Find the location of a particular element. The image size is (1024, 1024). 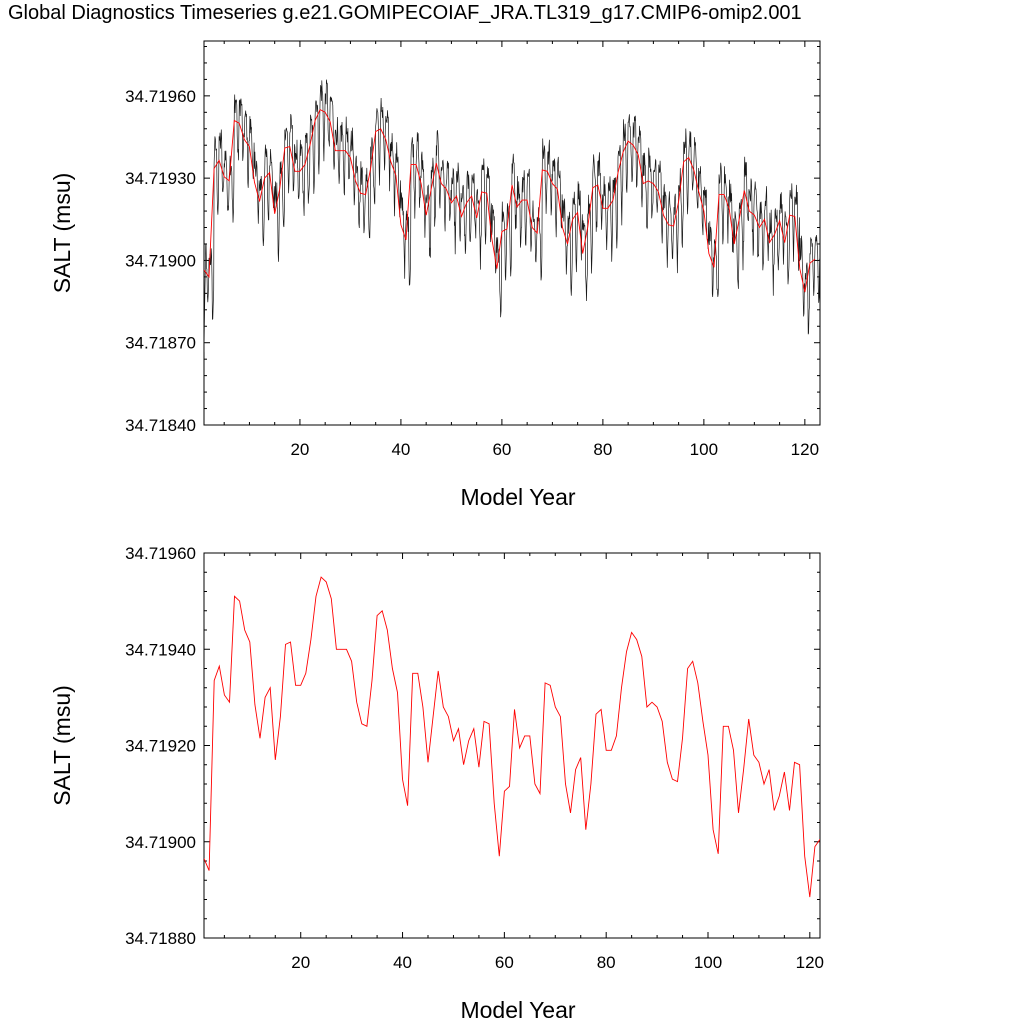

panel1-x-tick-label: 20 is located at coordinates (299, 449).